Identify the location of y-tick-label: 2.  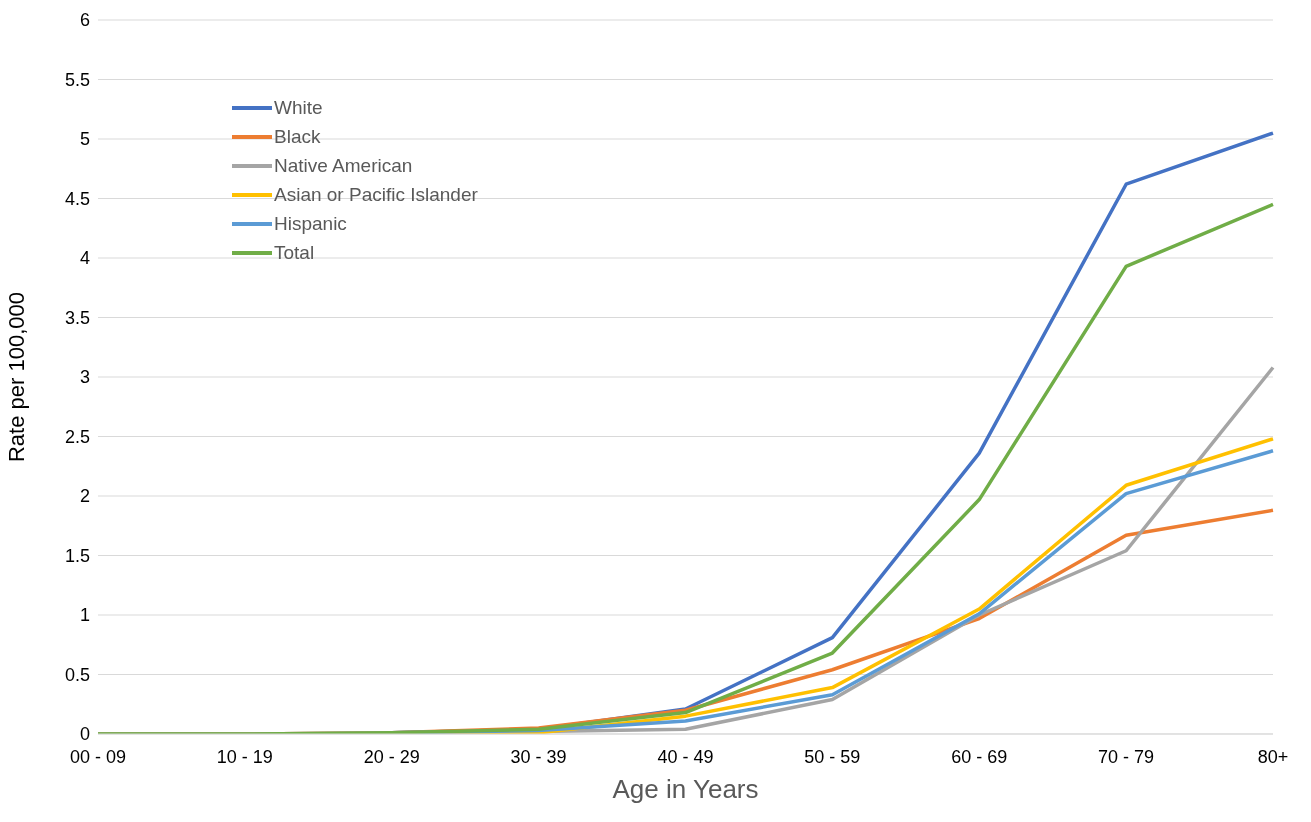
(84, 496).